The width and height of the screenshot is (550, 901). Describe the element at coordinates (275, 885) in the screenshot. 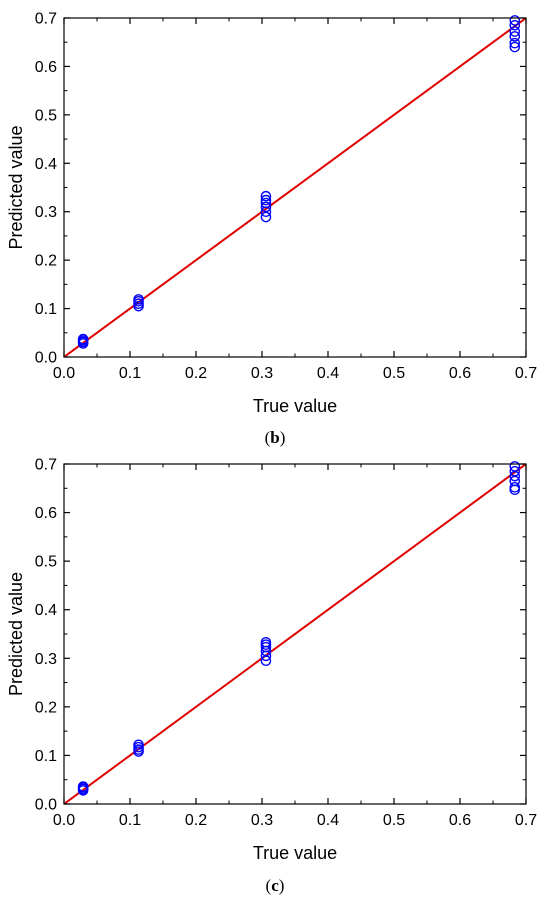

I see `panel-caption: (c)` at that location.